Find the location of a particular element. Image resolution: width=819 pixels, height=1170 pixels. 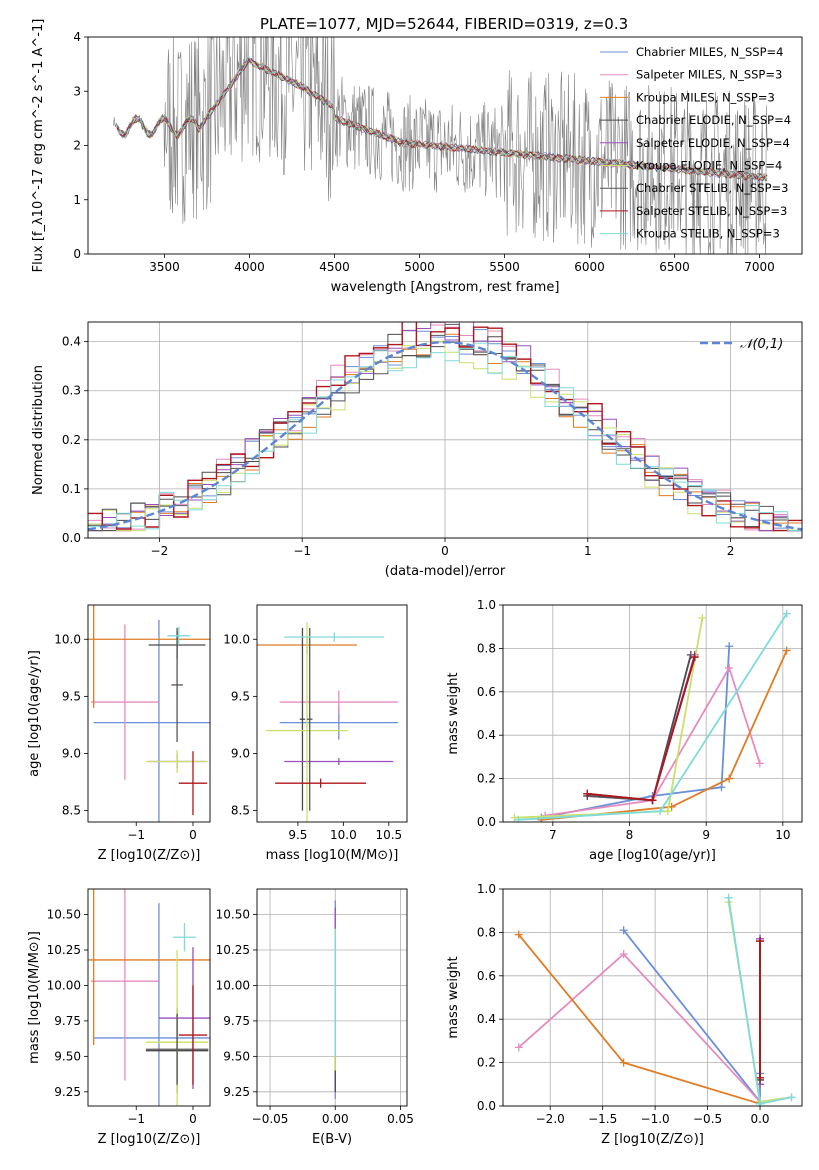

x-tick-label: 2 is located at coordinates (731, 551).